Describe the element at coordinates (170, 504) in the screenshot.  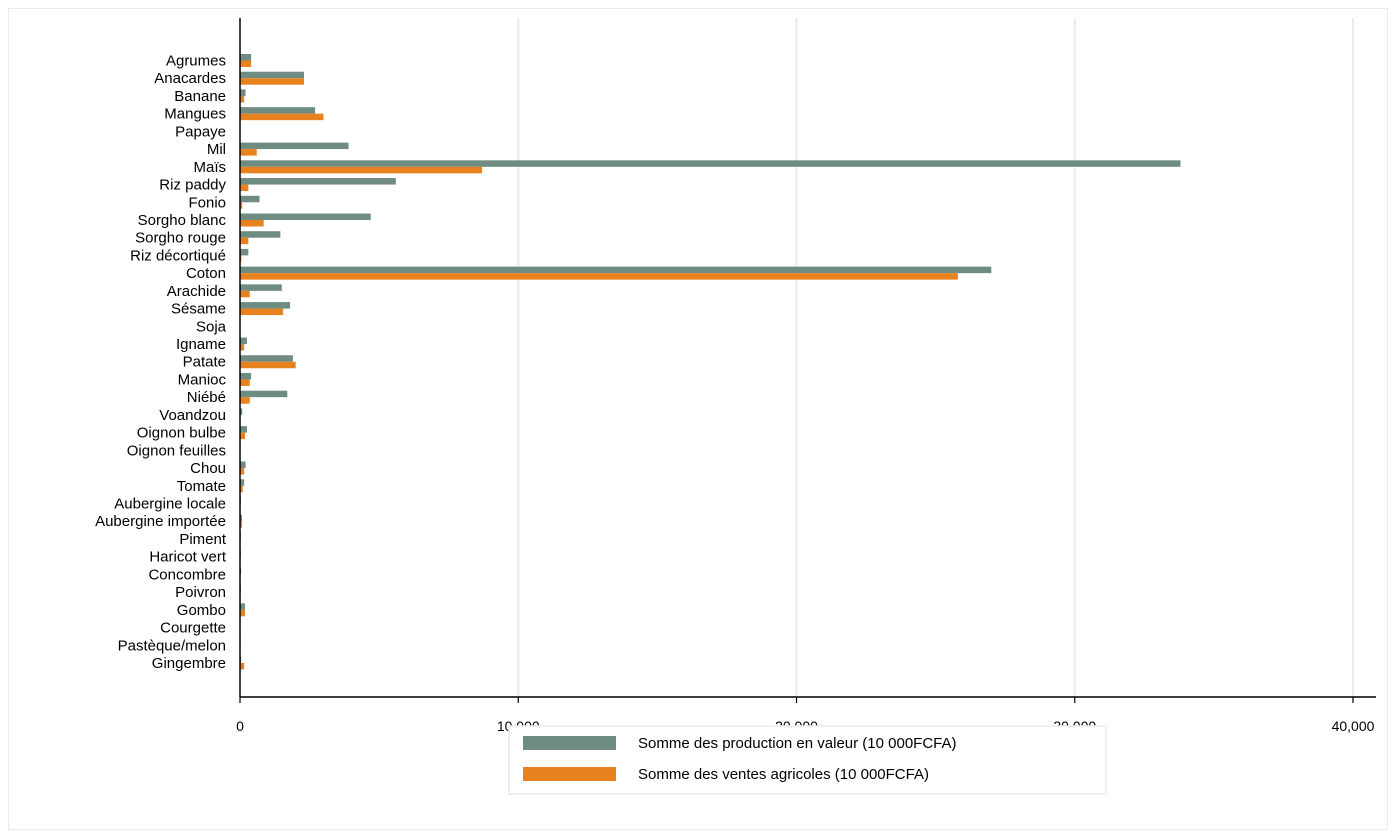
I see `category-label: Aubergine locale` at that location.